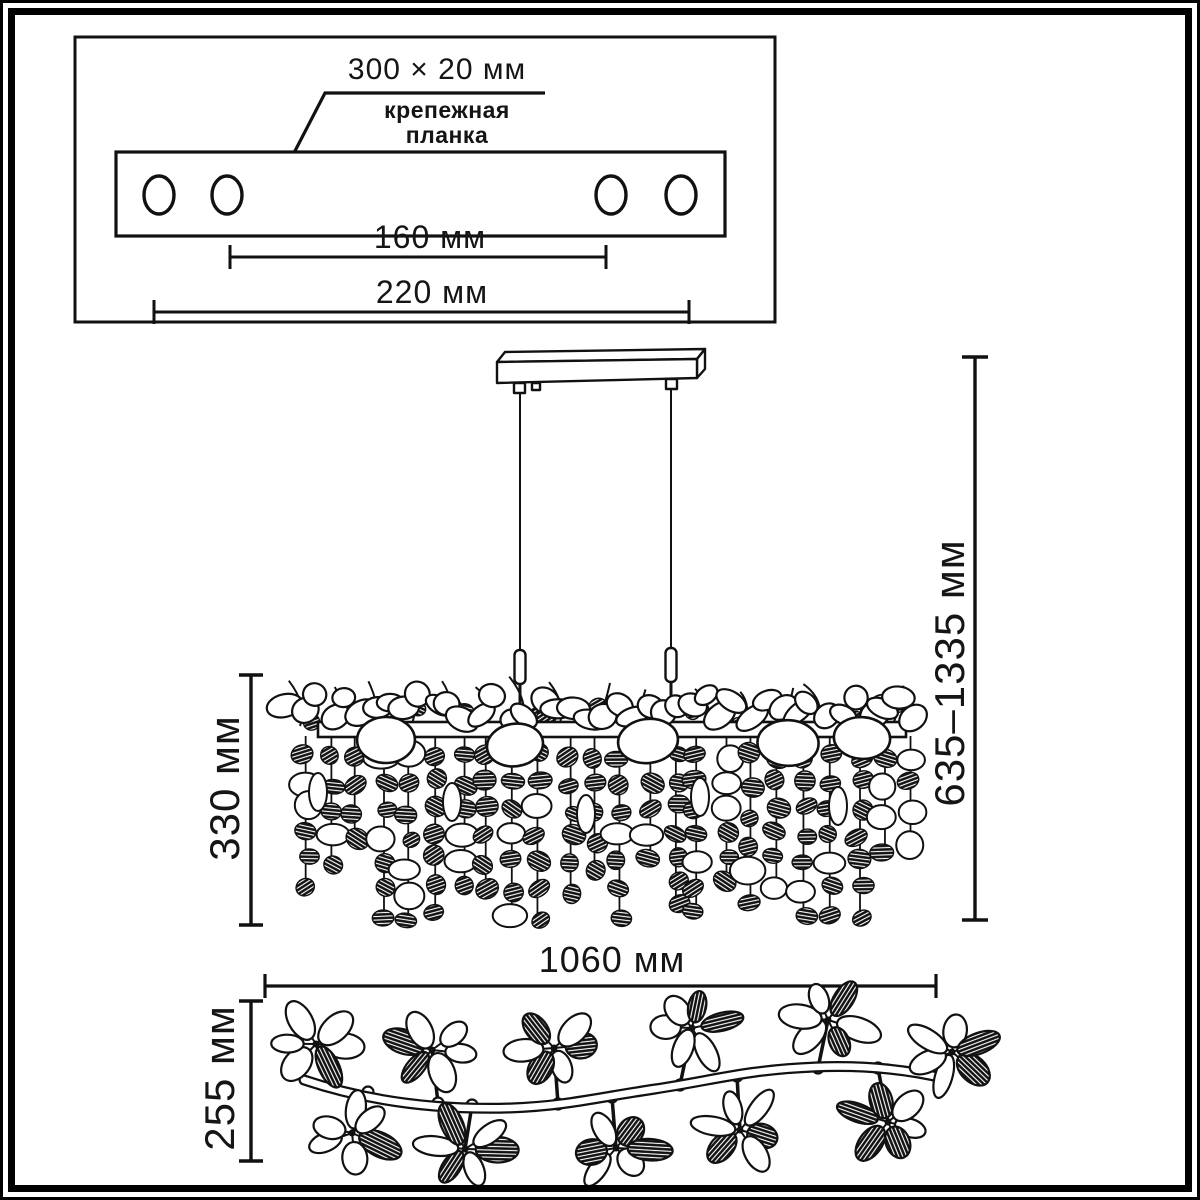 This screenshot has height=1200, width=1200. I want to click on leader-line, so click(412, 135).